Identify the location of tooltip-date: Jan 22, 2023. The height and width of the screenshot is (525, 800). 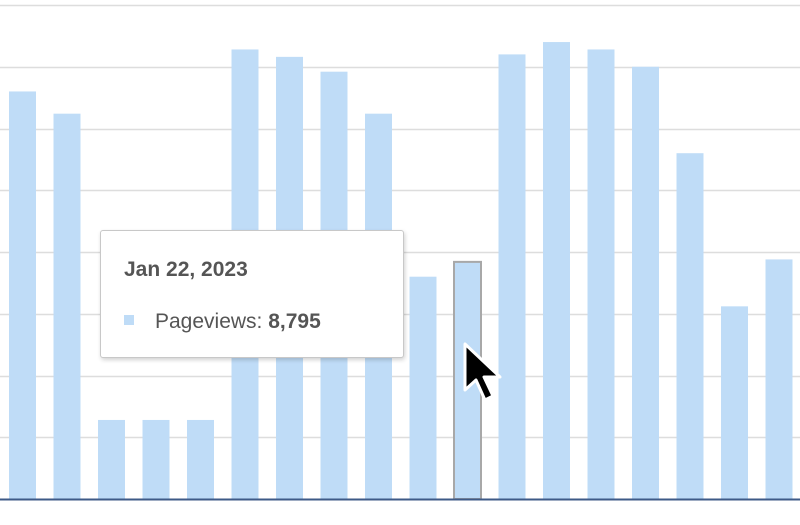
(186, 269).